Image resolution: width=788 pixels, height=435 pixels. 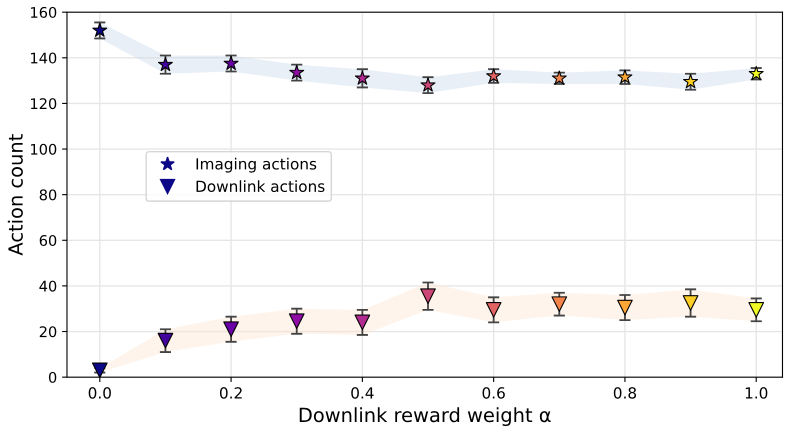 I want to click on y-tick-label: 40, so click(x=47, y=286).